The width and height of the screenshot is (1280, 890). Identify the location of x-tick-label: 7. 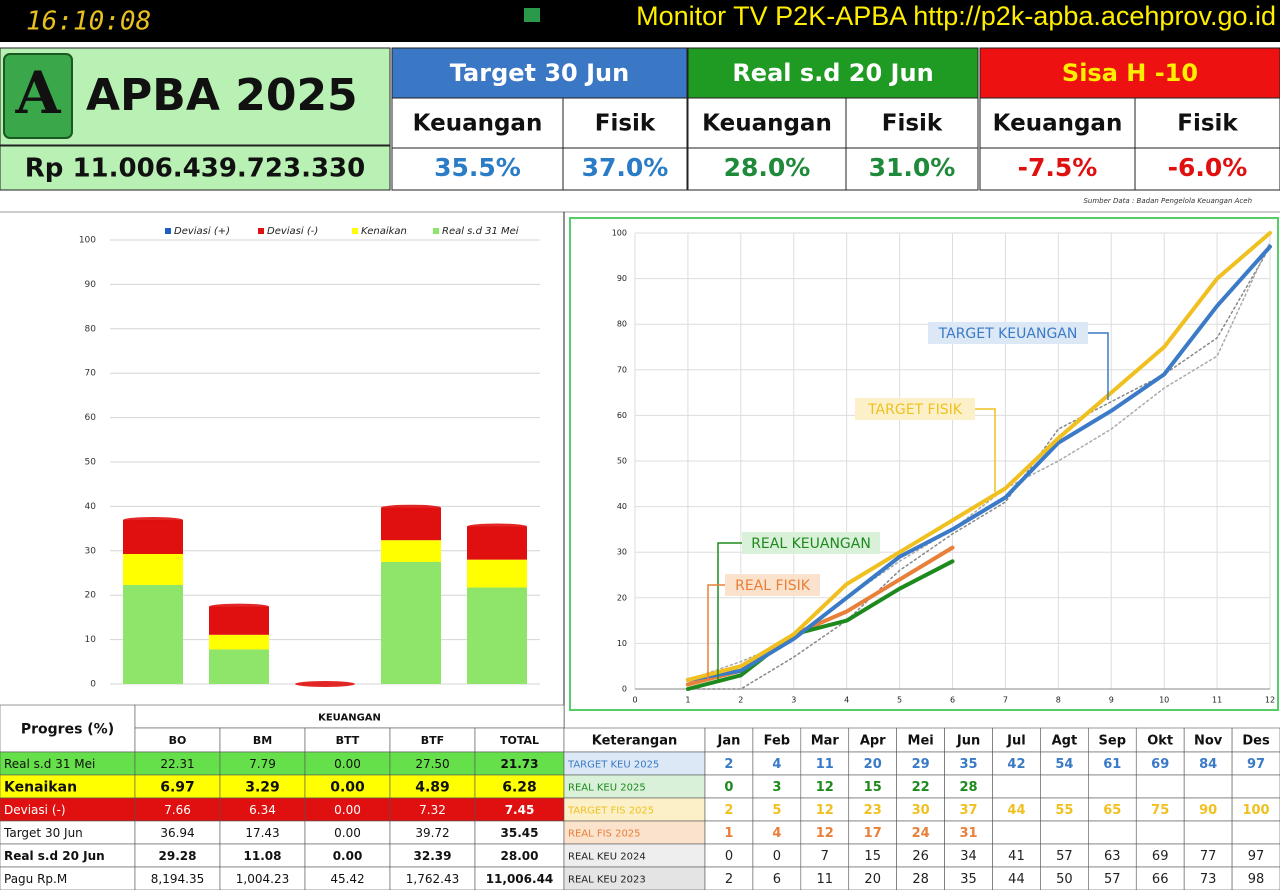
(1005, 700).